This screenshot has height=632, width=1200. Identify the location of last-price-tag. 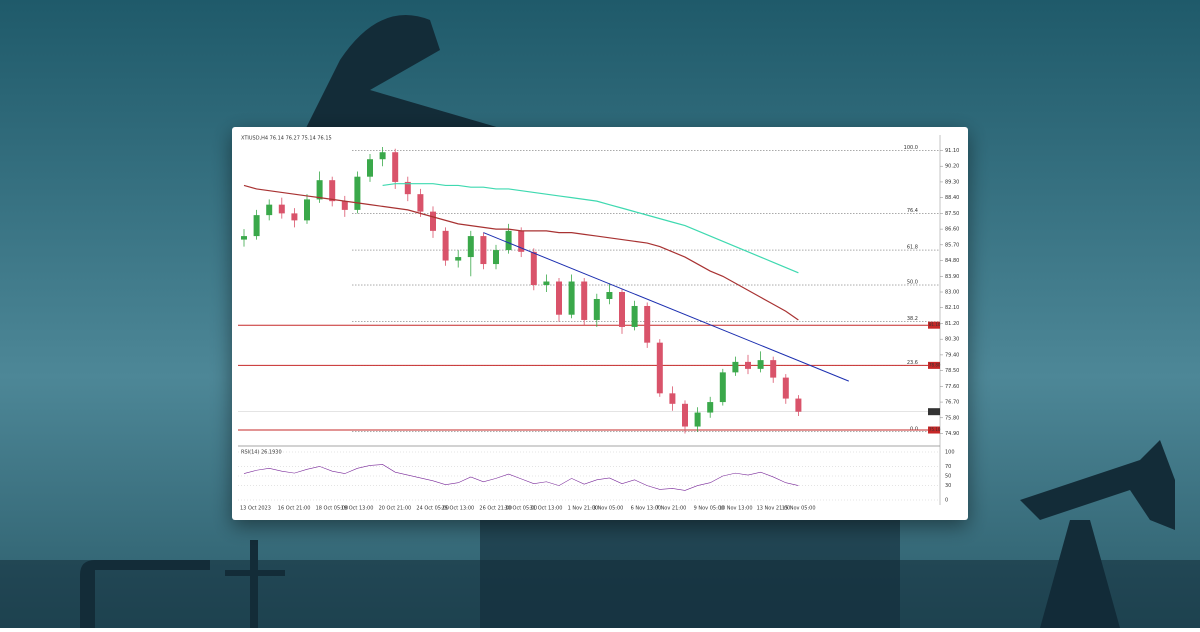
(934, 412).